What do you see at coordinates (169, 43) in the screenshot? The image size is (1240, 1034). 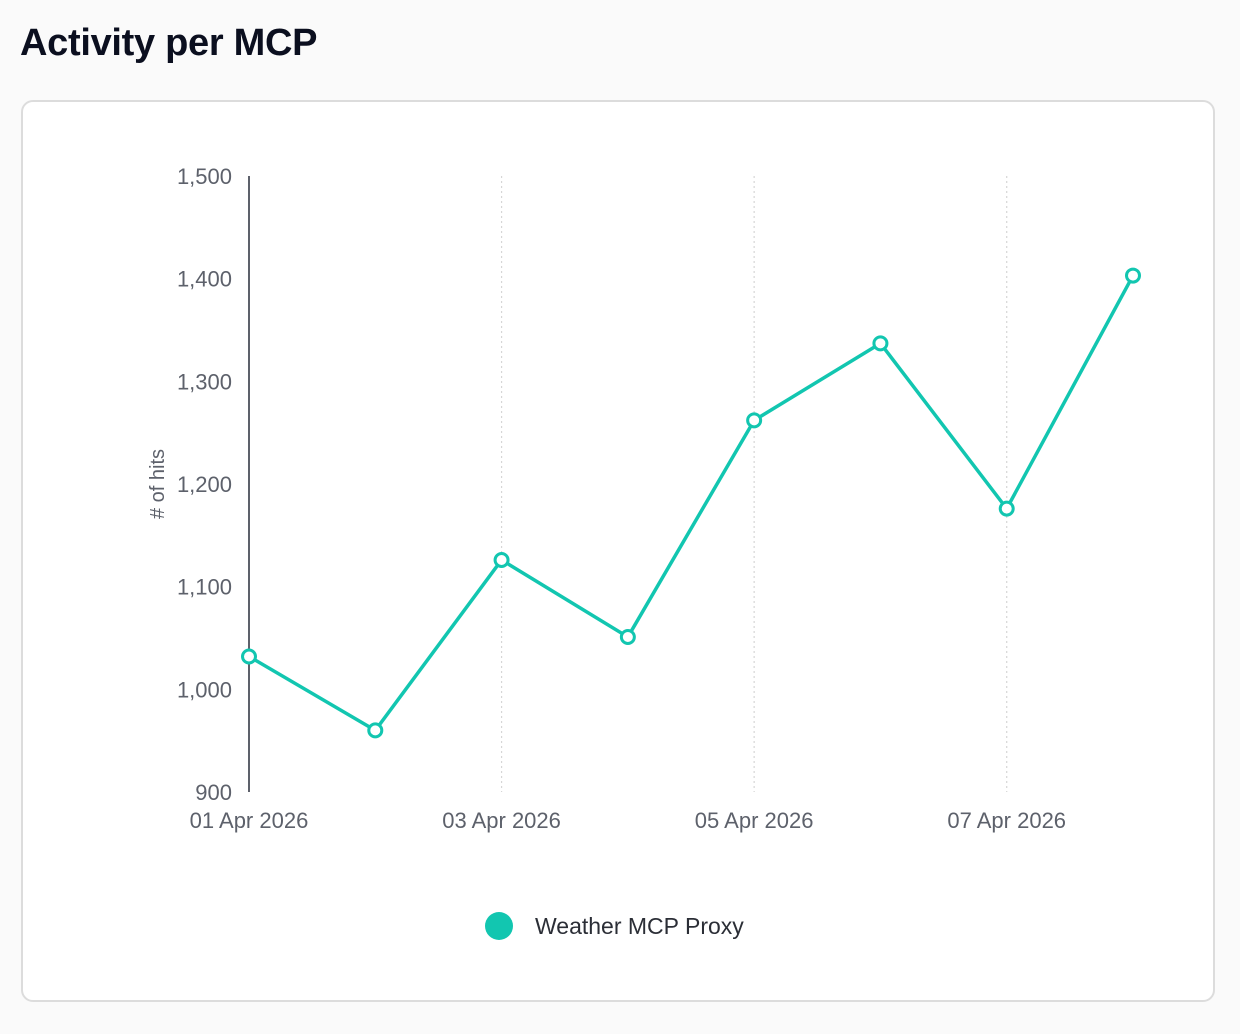 I see `page-title: Activity per MCP` at bounding box center [169, 43].